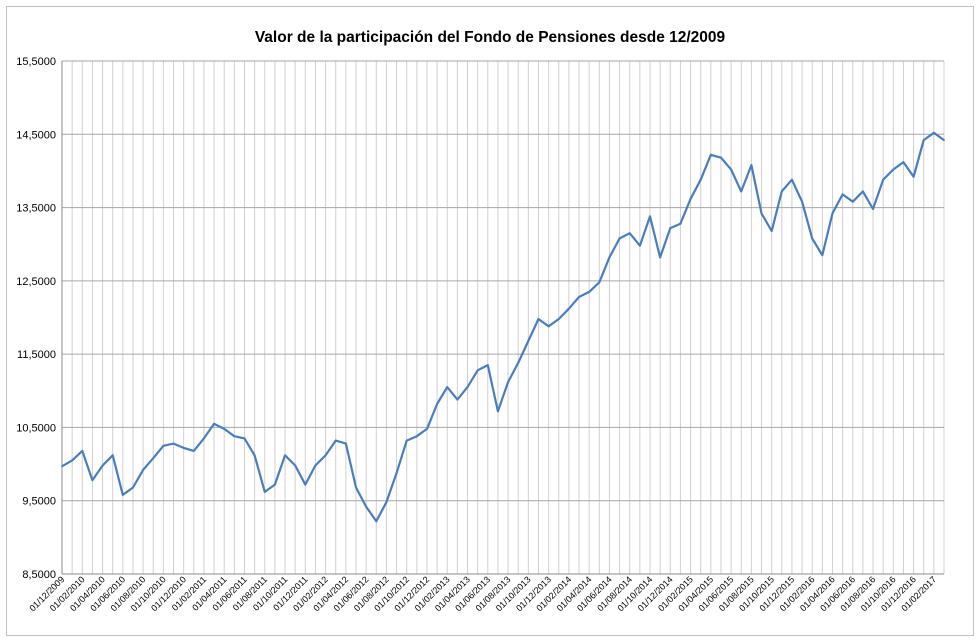  Describe the element at coordinates (39, 502) in the screenshot. I see `y-tick-label: 9,5000` at that location.